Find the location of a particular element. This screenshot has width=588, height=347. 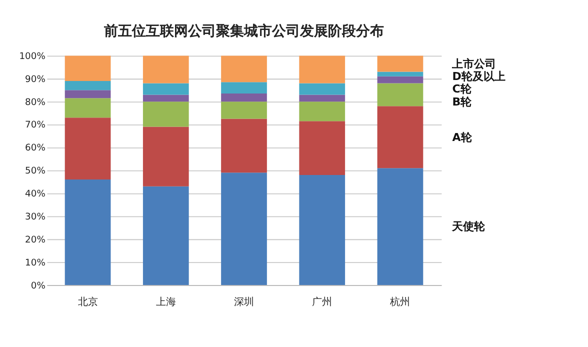

y-tick-label: 0% is located at coordinates (38, 286).